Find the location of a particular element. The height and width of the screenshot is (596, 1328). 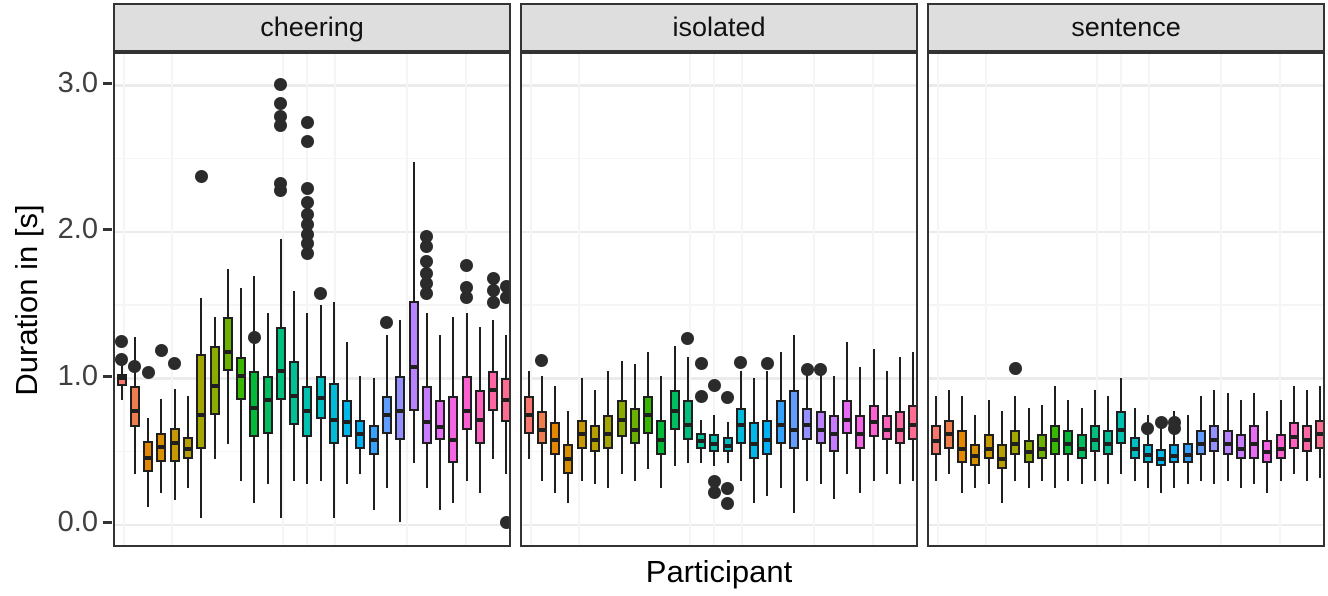

facet-strip-label: isolated is located at coordinates (719, 27).